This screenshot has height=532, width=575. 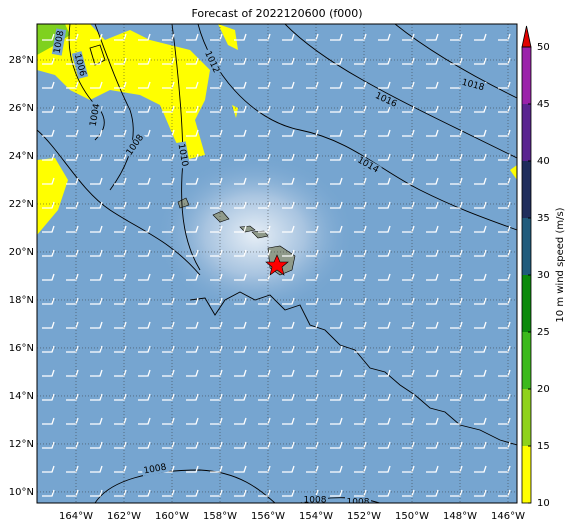 I want to click on lon-tick-label: 162°W, so click(x=124, y=516).